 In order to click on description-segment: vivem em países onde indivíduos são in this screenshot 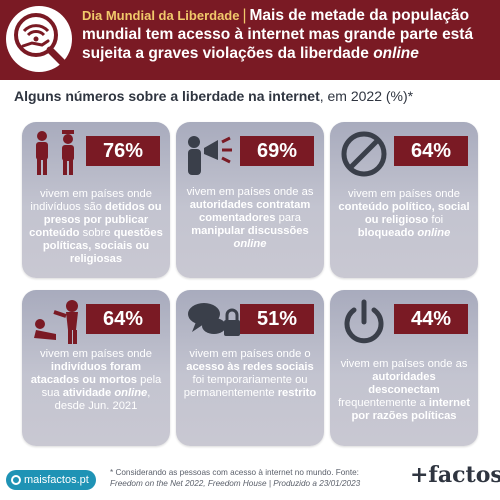, I will do `click(91, 200)`.